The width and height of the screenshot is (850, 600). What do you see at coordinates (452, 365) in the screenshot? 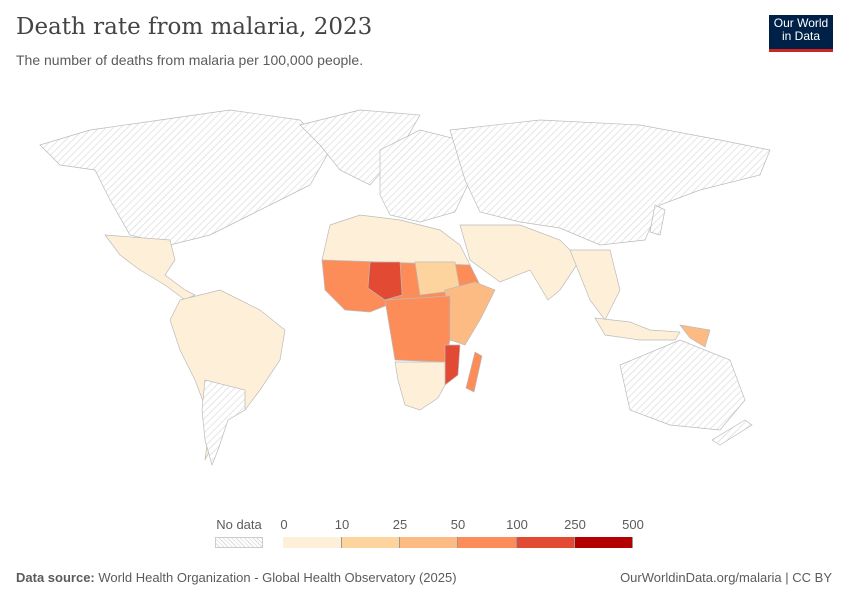
I see `region-mozambique` at bounding box center [452, 365].